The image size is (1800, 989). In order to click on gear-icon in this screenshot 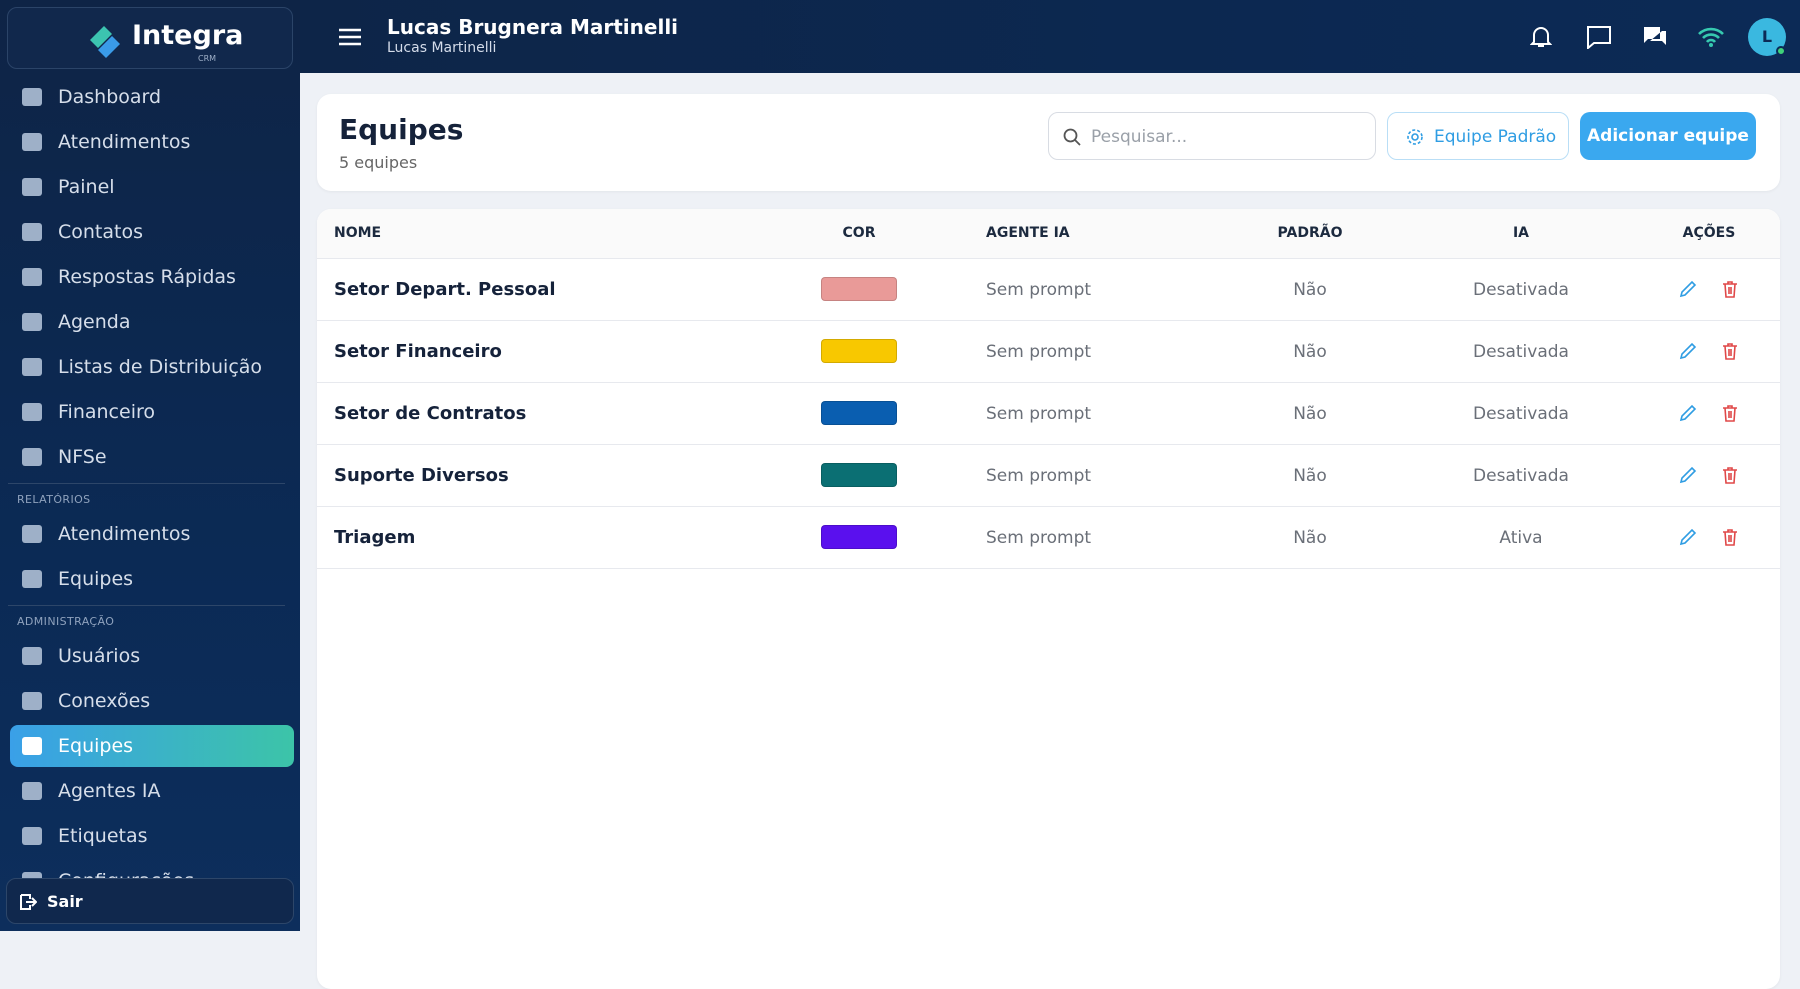, I will do `click(1415, 137)`.